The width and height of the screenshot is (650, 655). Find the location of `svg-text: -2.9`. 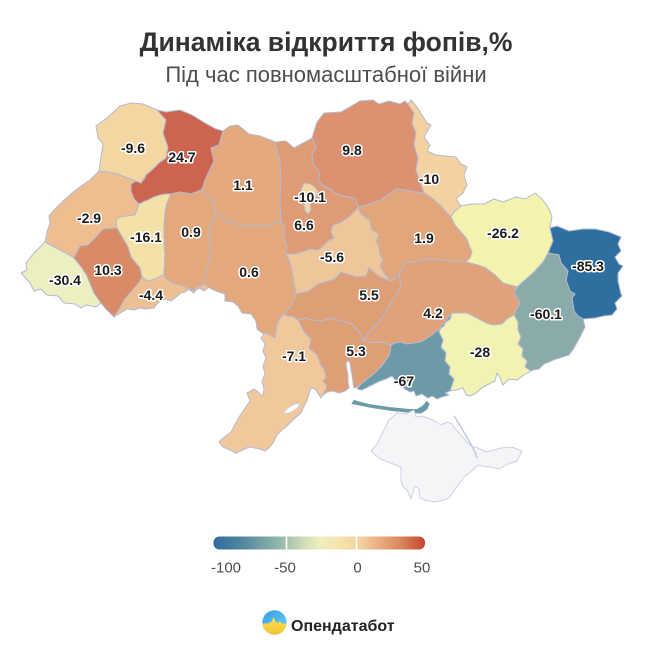

svg-text: -2.9 is located at coordinates (89, 218).